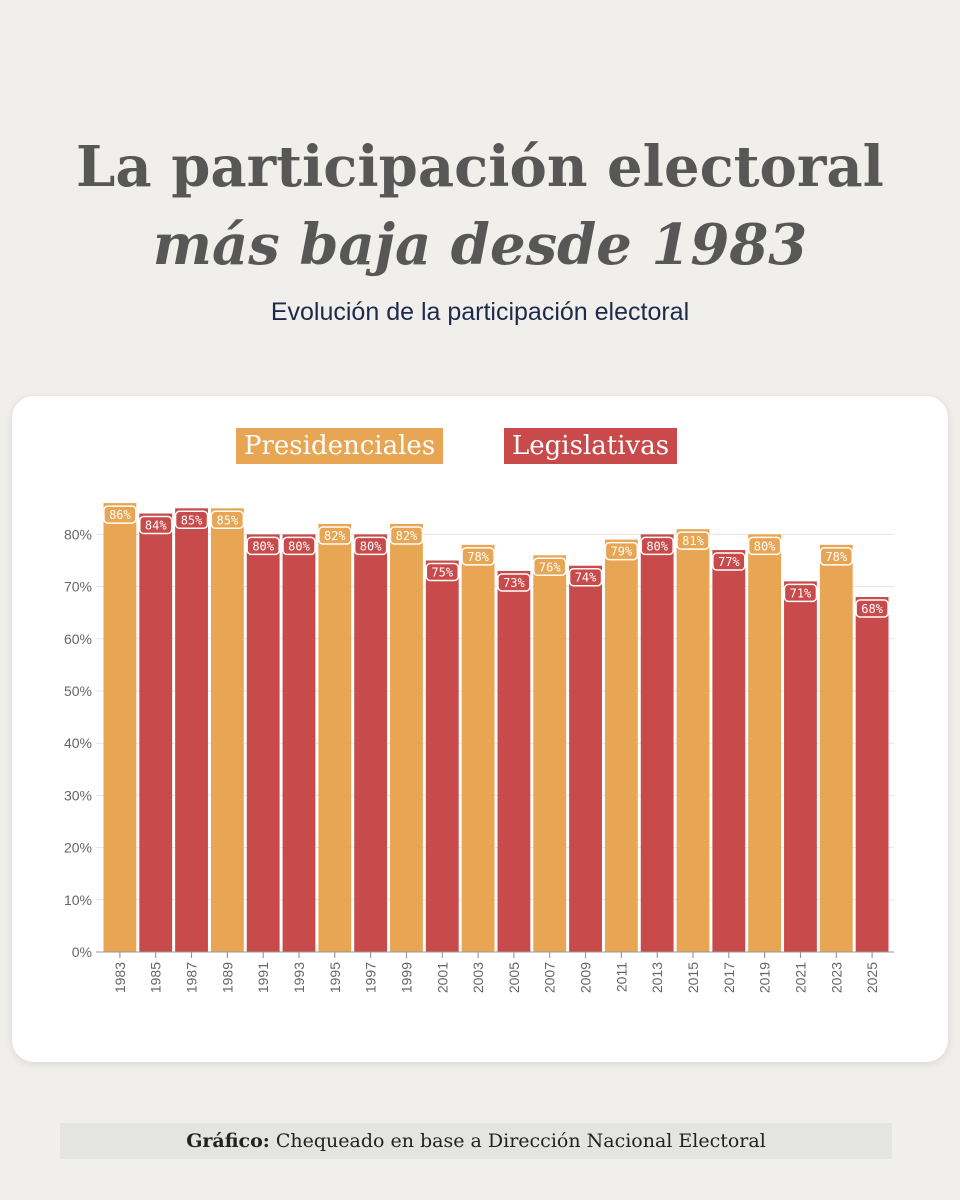  What do you see at coordinates (478, 977) in the screenshot?
I see `x-tick-label: 2003` at bounding box center [478, 977].